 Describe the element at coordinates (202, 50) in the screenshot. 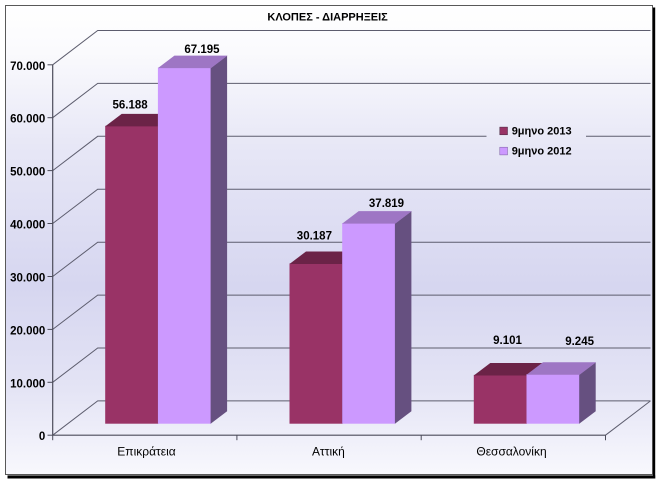

I see `svg-text: 67.195` at that location.